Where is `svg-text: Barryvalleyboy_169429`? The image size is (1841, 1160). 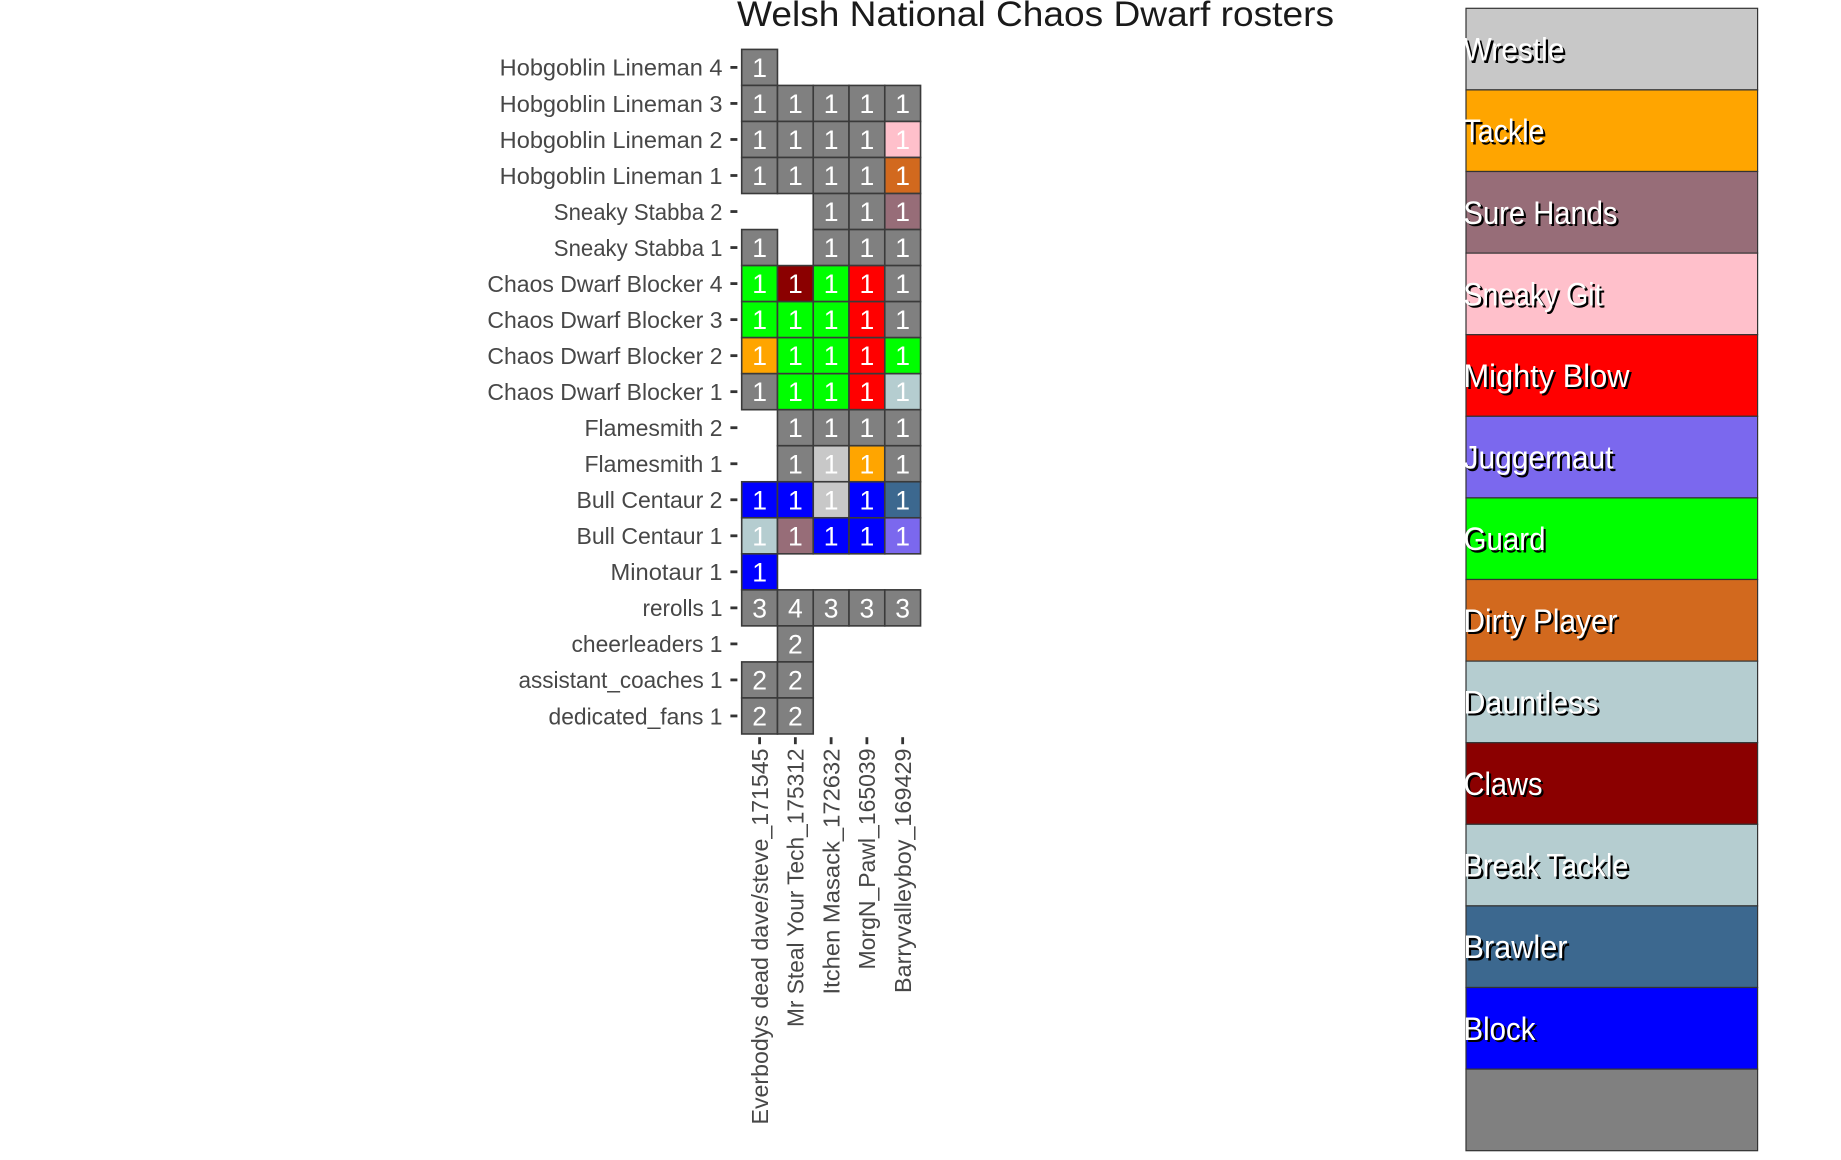
svg-text: Barryvalleyboy_169429 is located at coordinates (903, 871).